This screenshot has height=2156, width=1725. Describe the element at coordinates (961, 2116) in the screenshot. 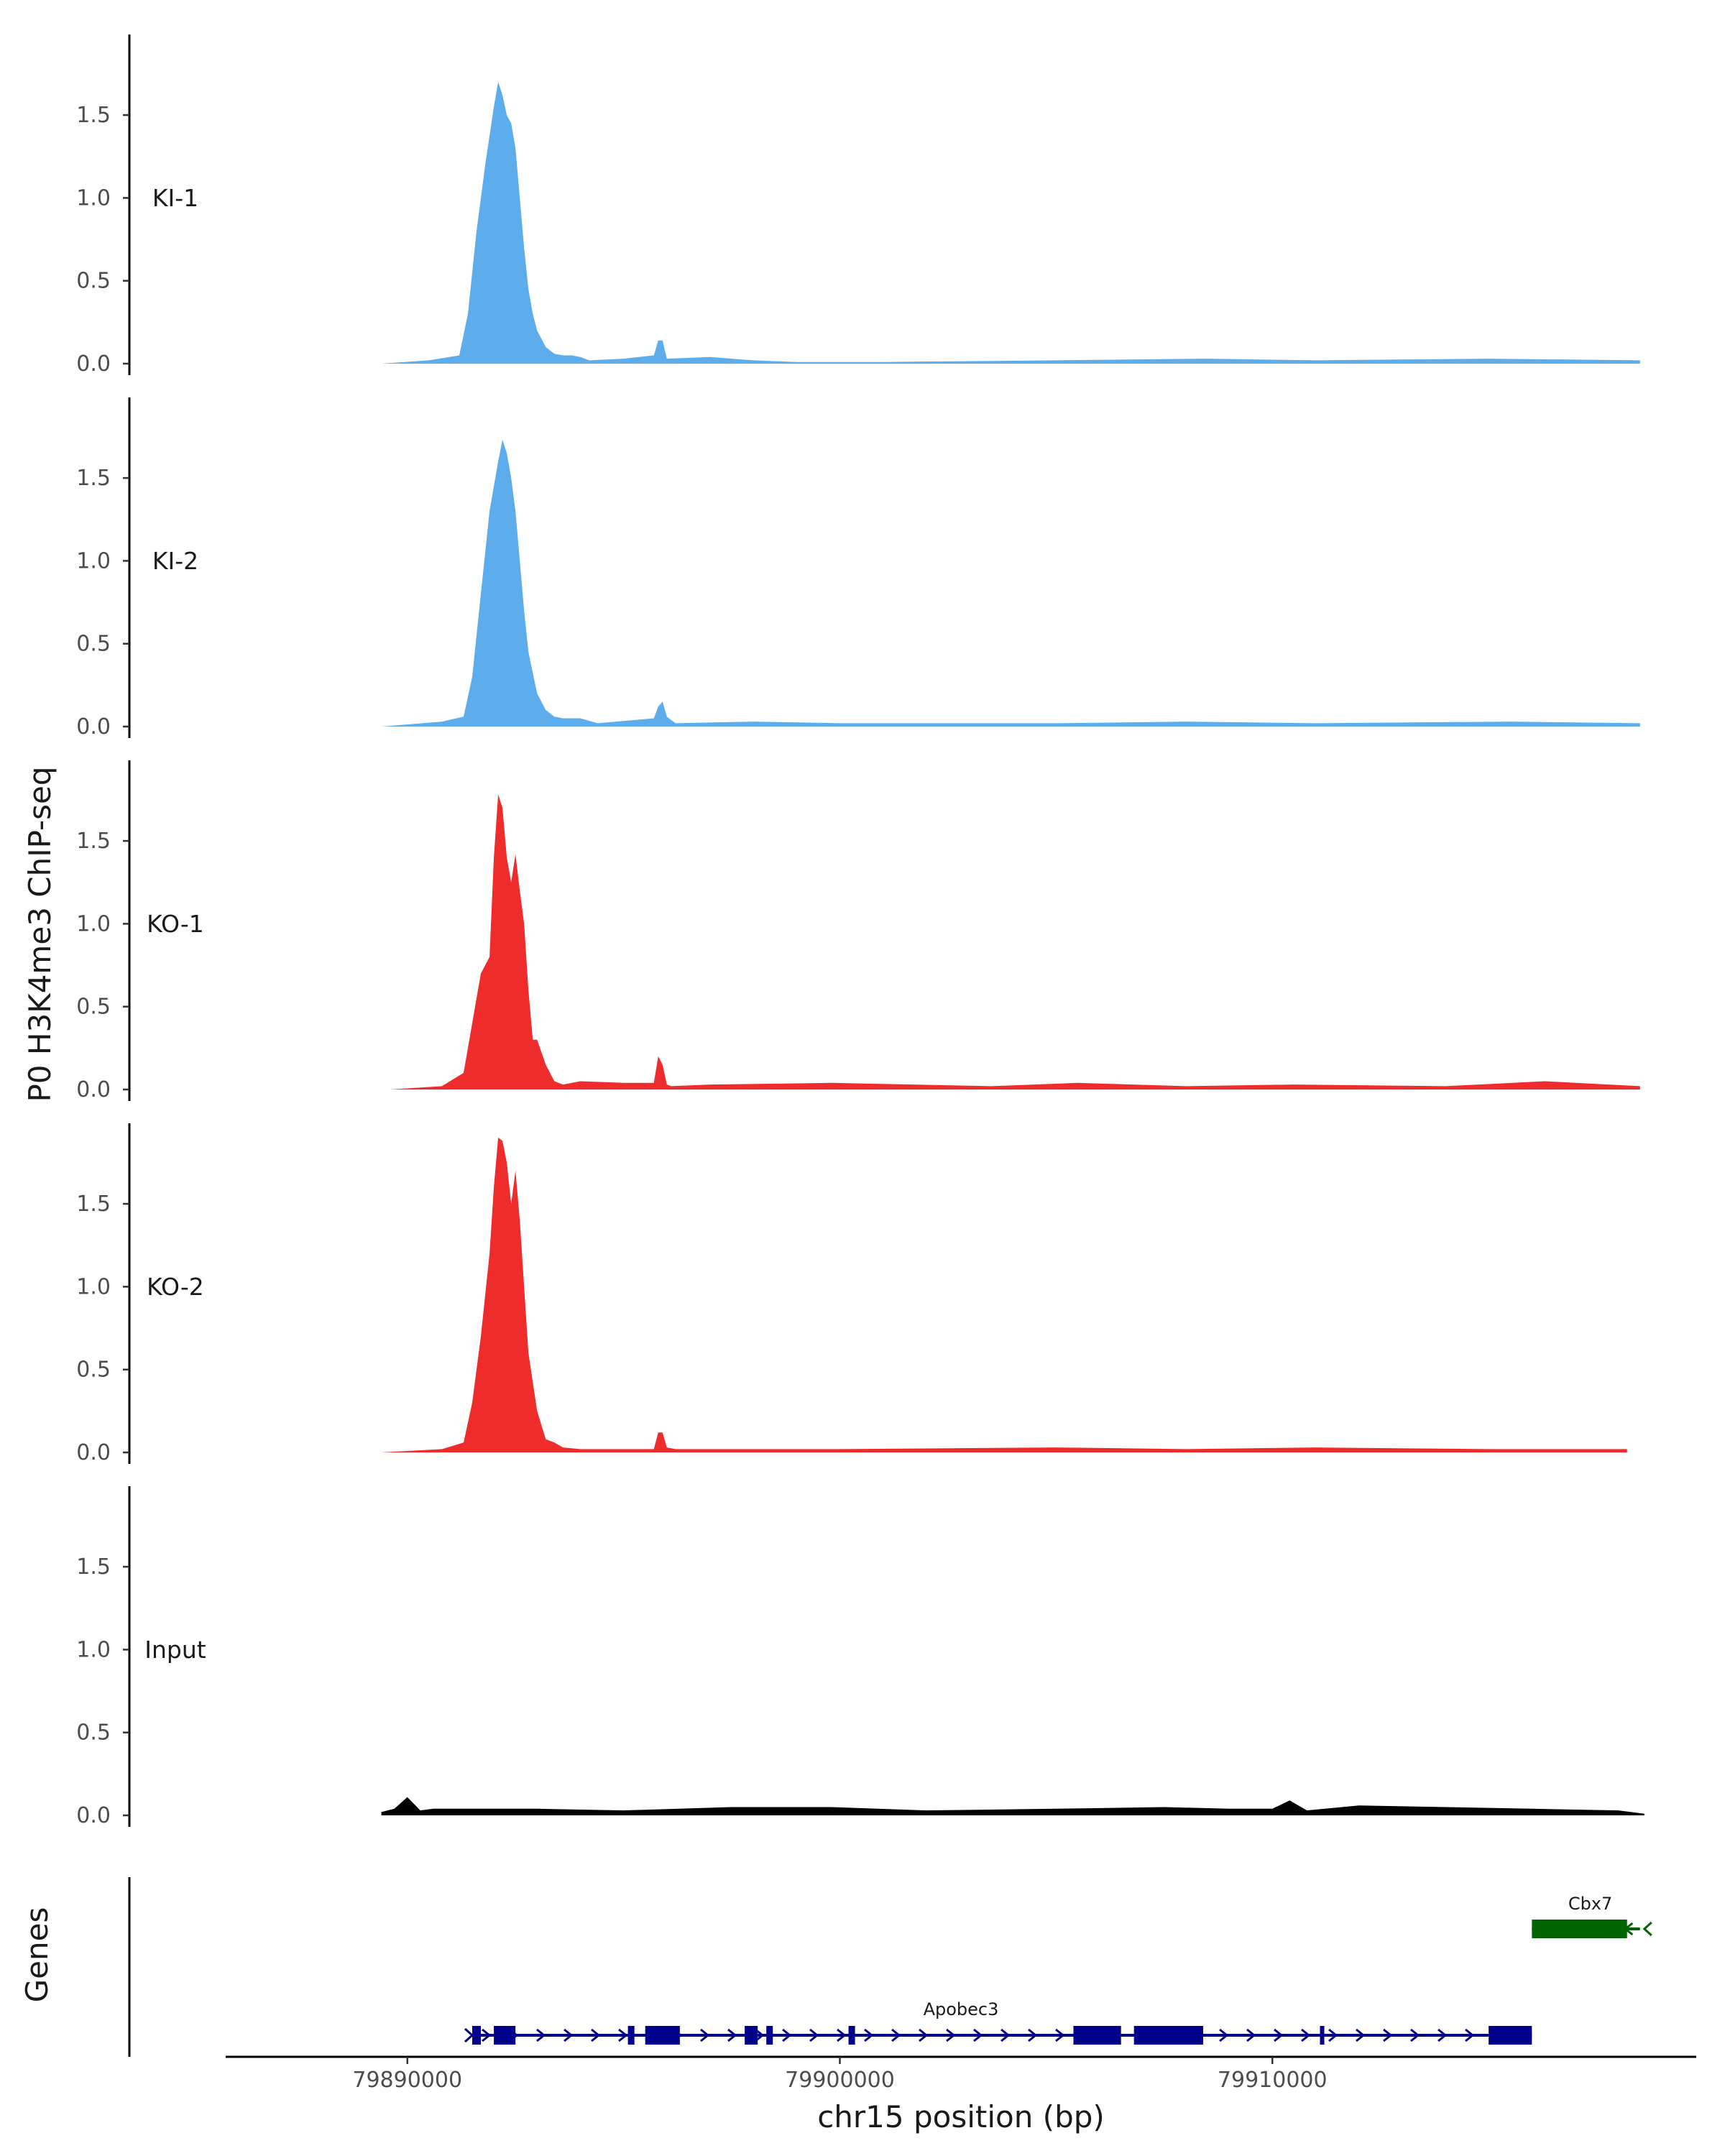

I see `x-axis-title: chr15 position (bp)` at that location.